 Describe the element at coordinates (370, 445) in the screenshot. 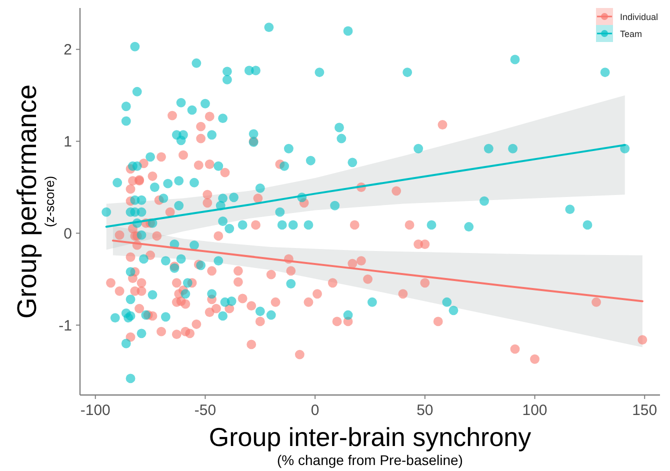

I see `x-axis-title: Group inter-brain synchrony (% change from Pre-baseline)` at that location.